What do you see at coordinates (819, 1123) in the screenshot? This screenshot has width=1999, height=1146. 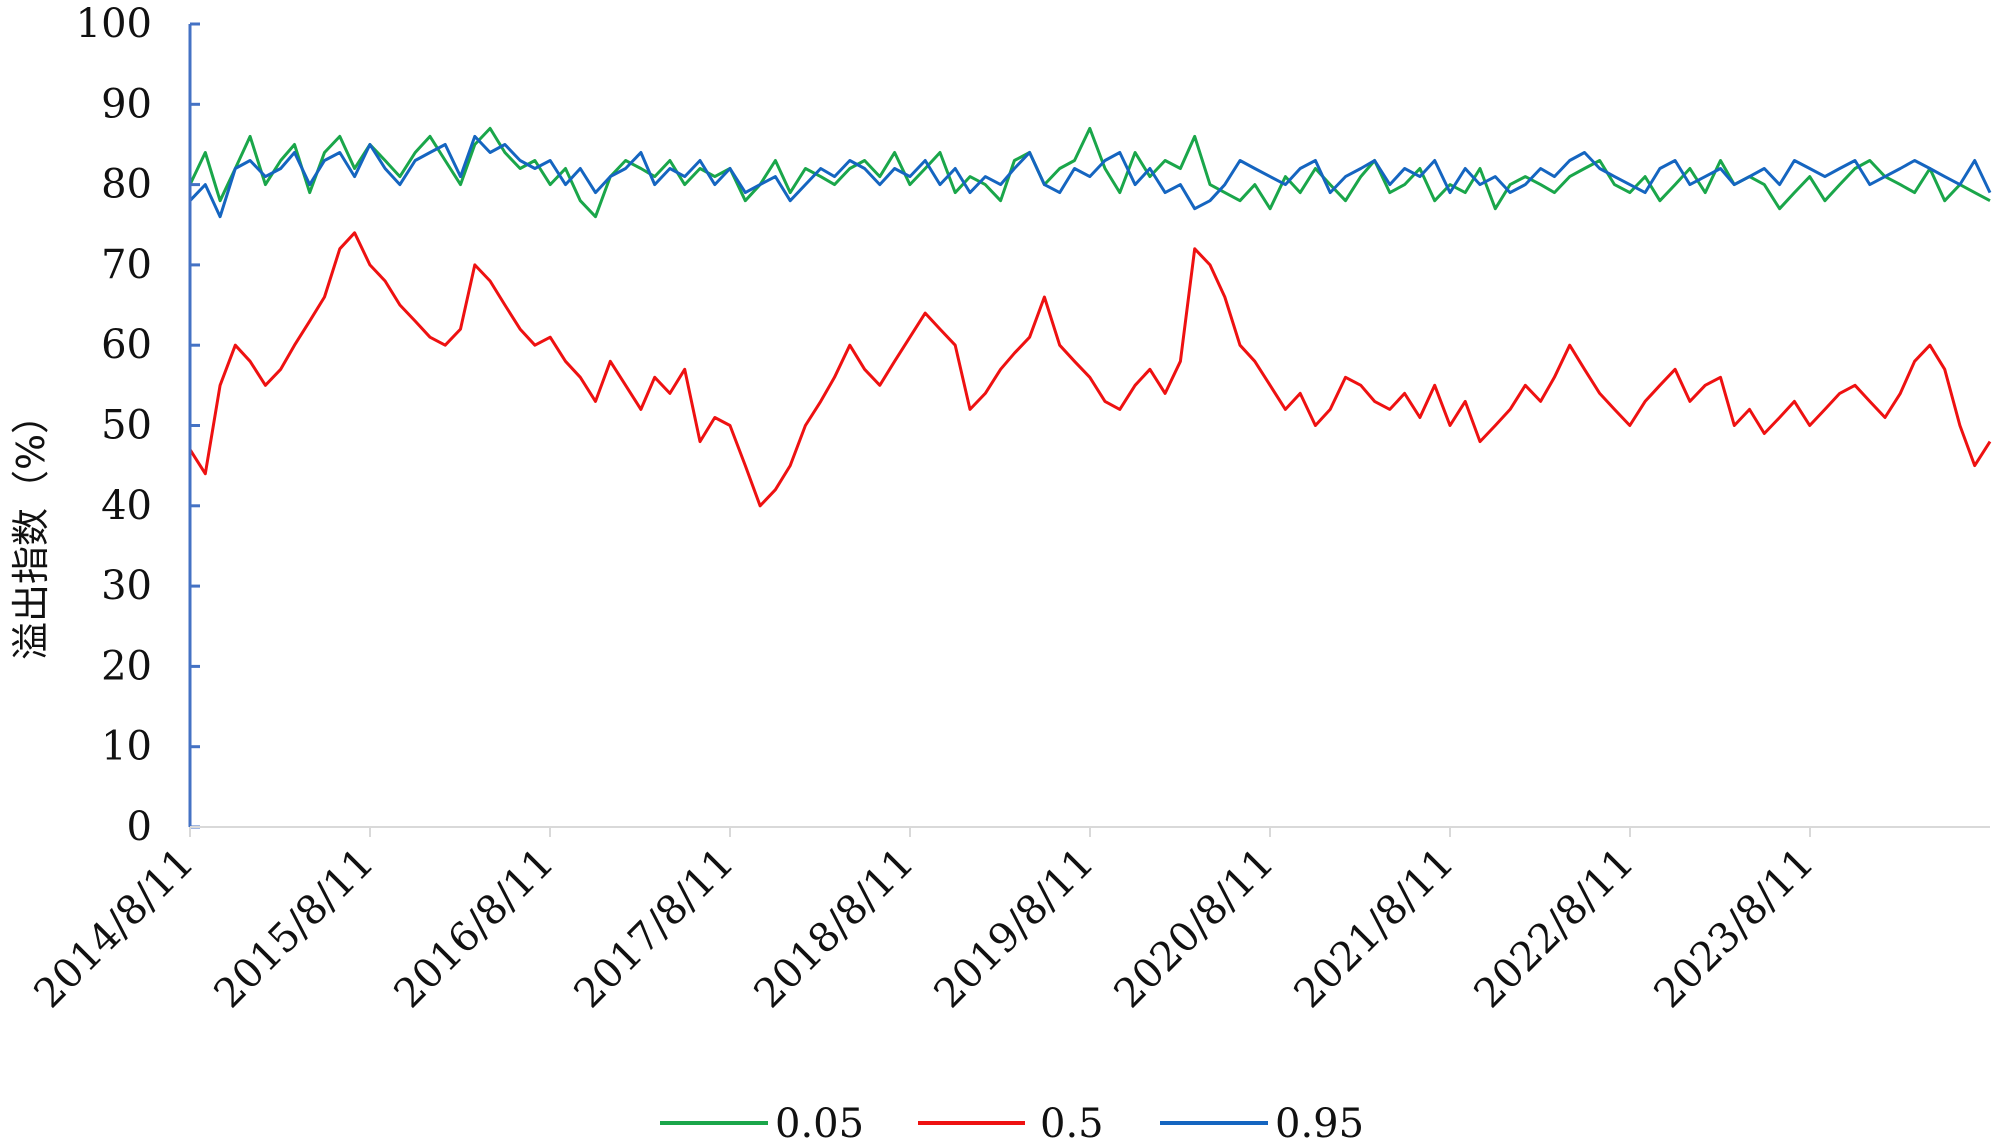 I see `legend-label: 0.05` at bounding box center [819, 1123].